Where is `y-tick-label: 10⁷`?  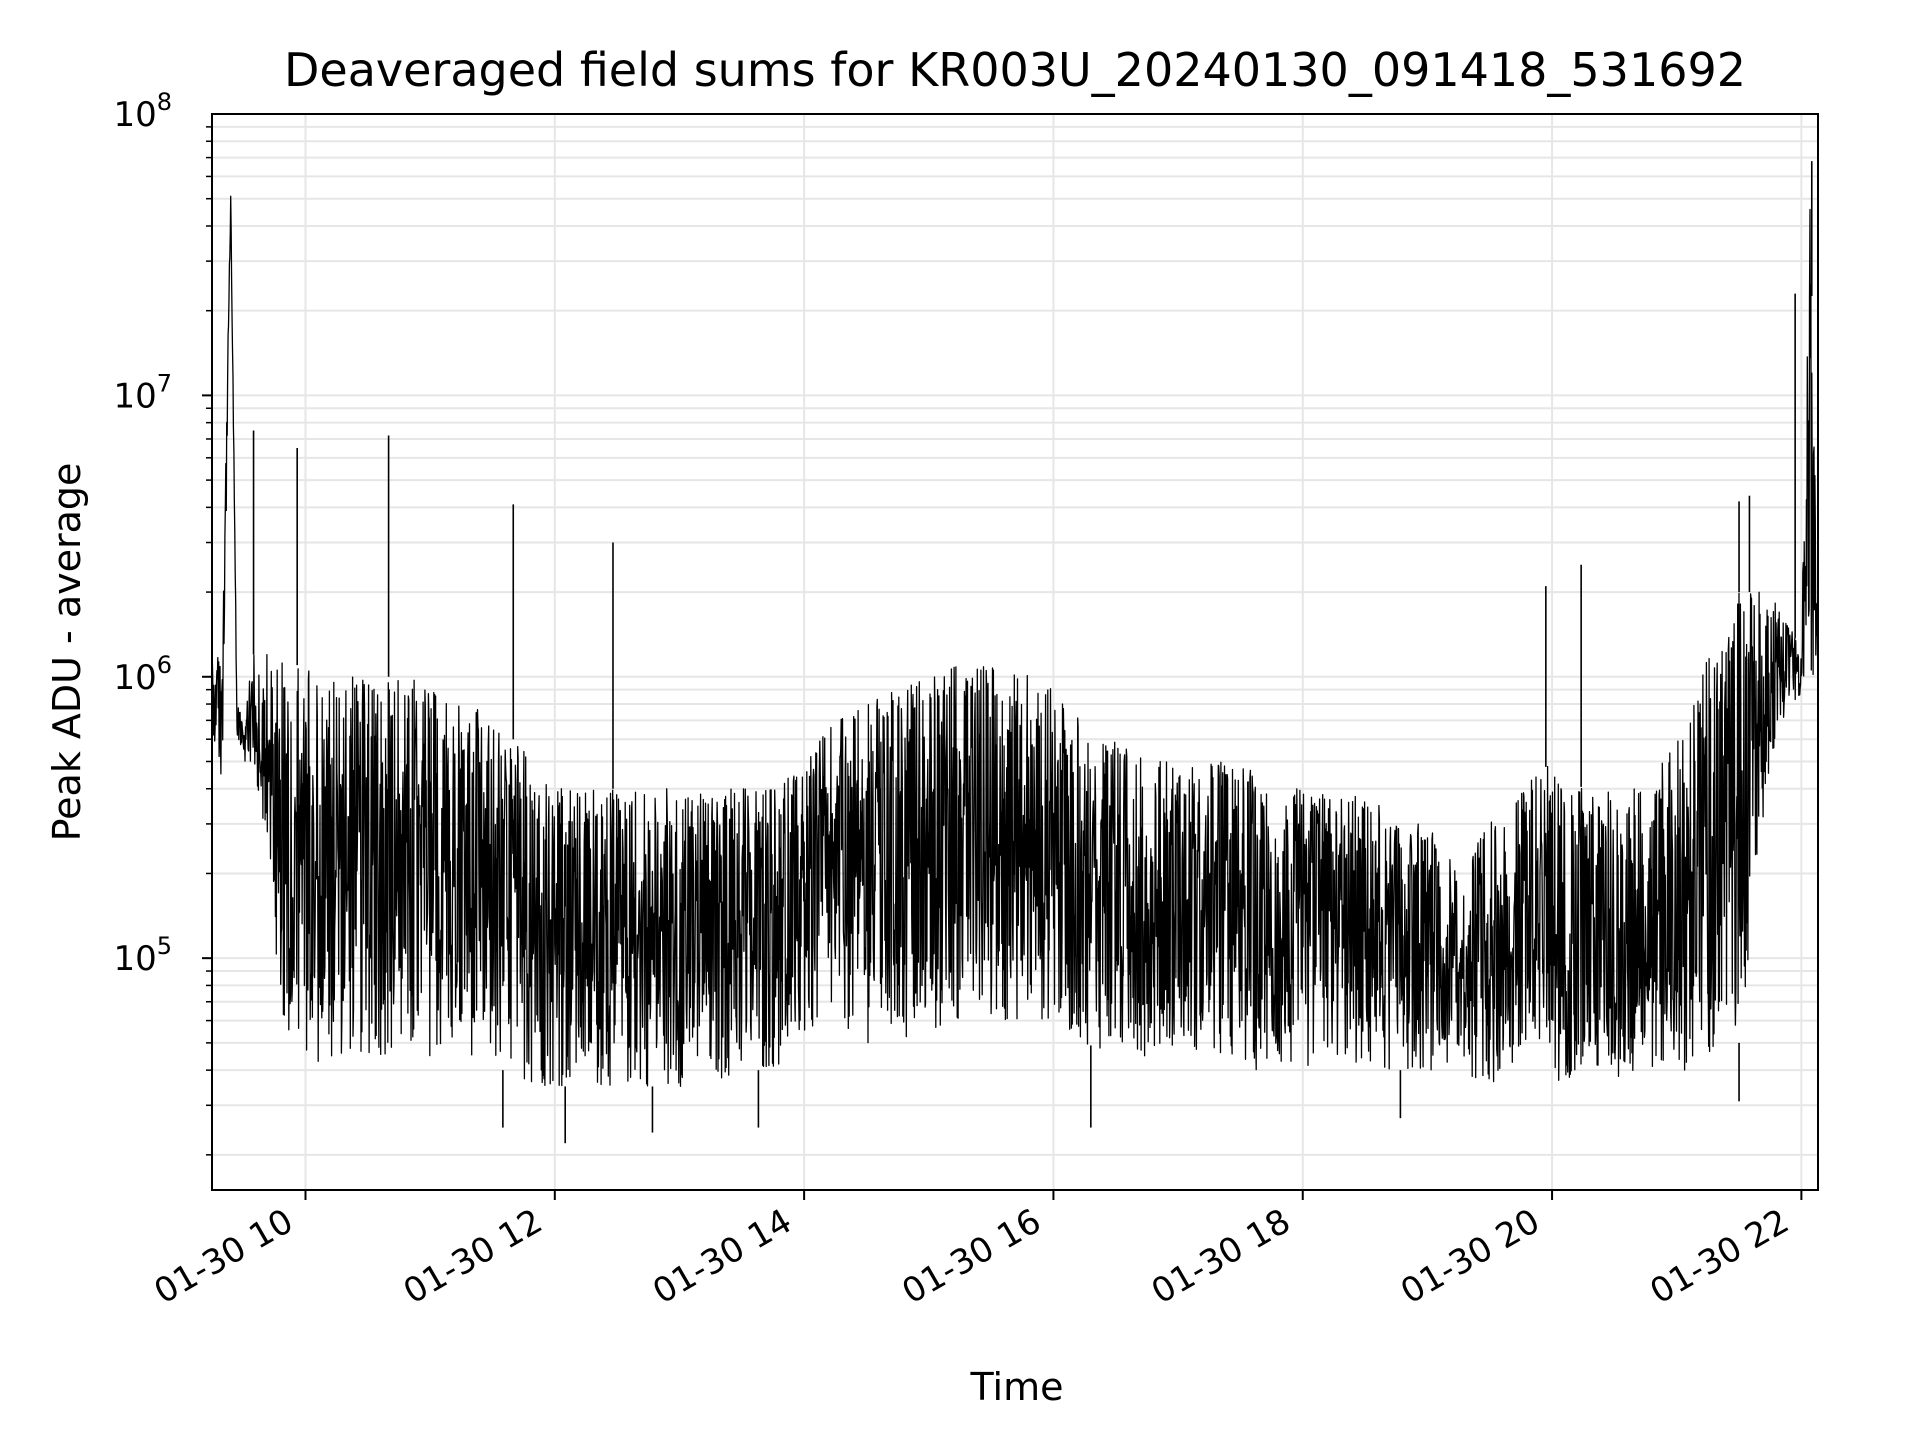 y-tick-label: 10⁷ is located at coordinates (142, 392).